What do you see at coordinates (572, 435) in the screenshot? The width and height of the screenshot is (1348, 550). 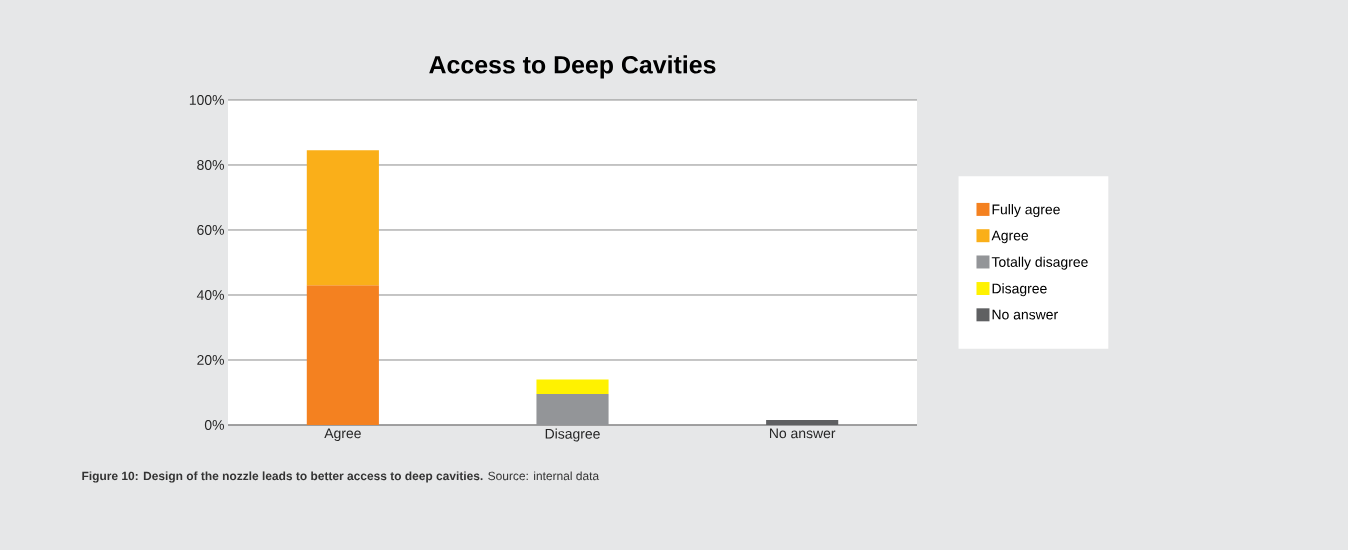 I see `x-tick-label: Disagree` at bounding box center [572, 435].